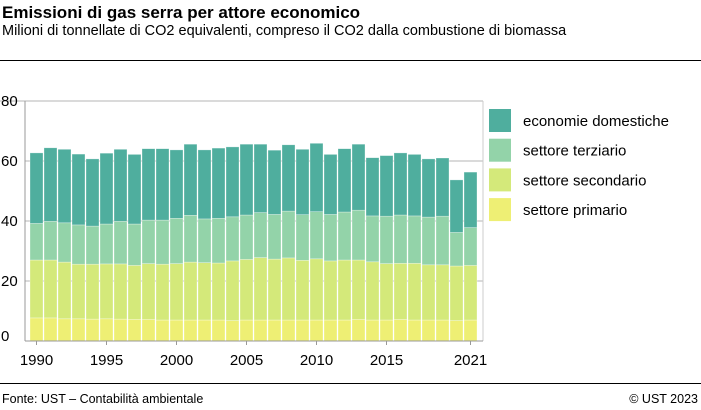  I want to click on x-tick-label: 1995, so click(106, 360).